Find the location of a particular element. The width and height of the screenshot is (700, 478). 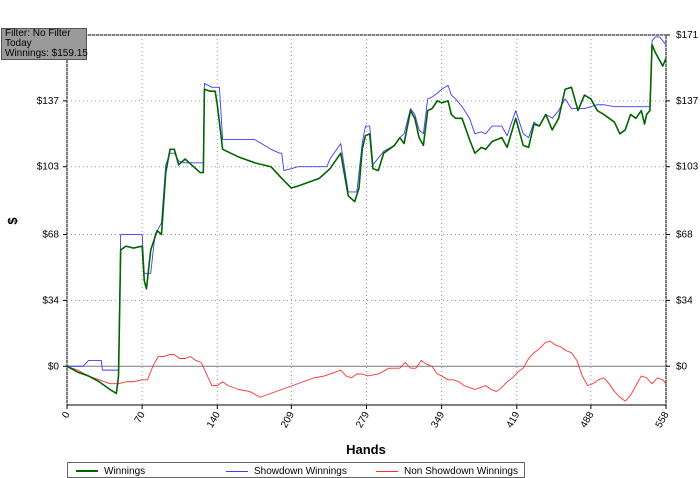

legend-item-showdown-winnings: Showdown Winnings is located at coordinates (286, 471).